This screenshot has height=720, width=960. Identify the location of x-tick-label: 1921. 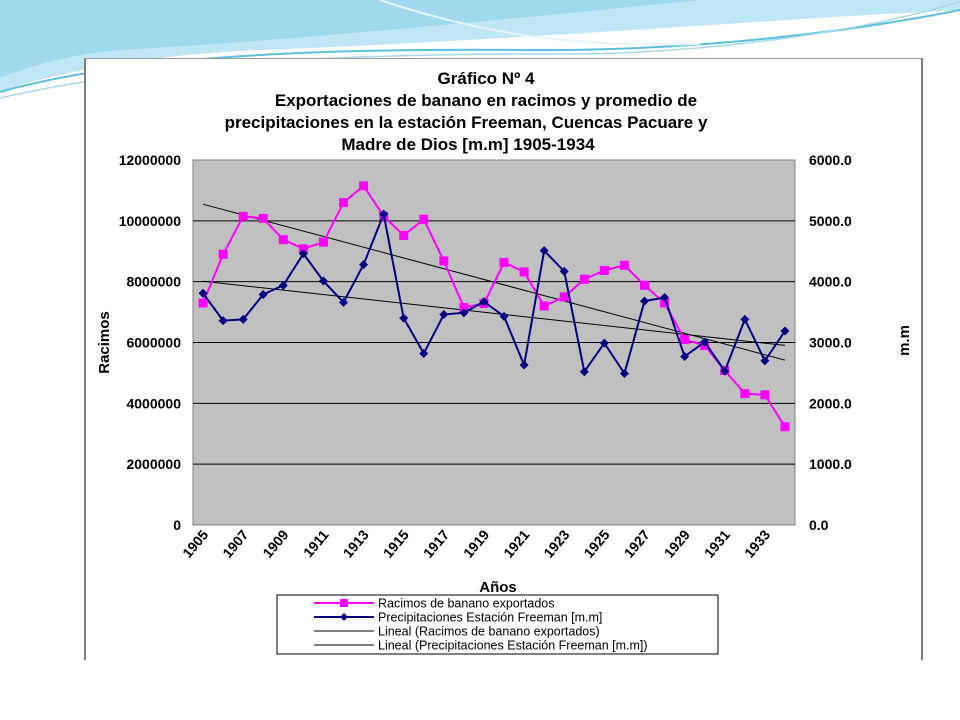
(516, 543).